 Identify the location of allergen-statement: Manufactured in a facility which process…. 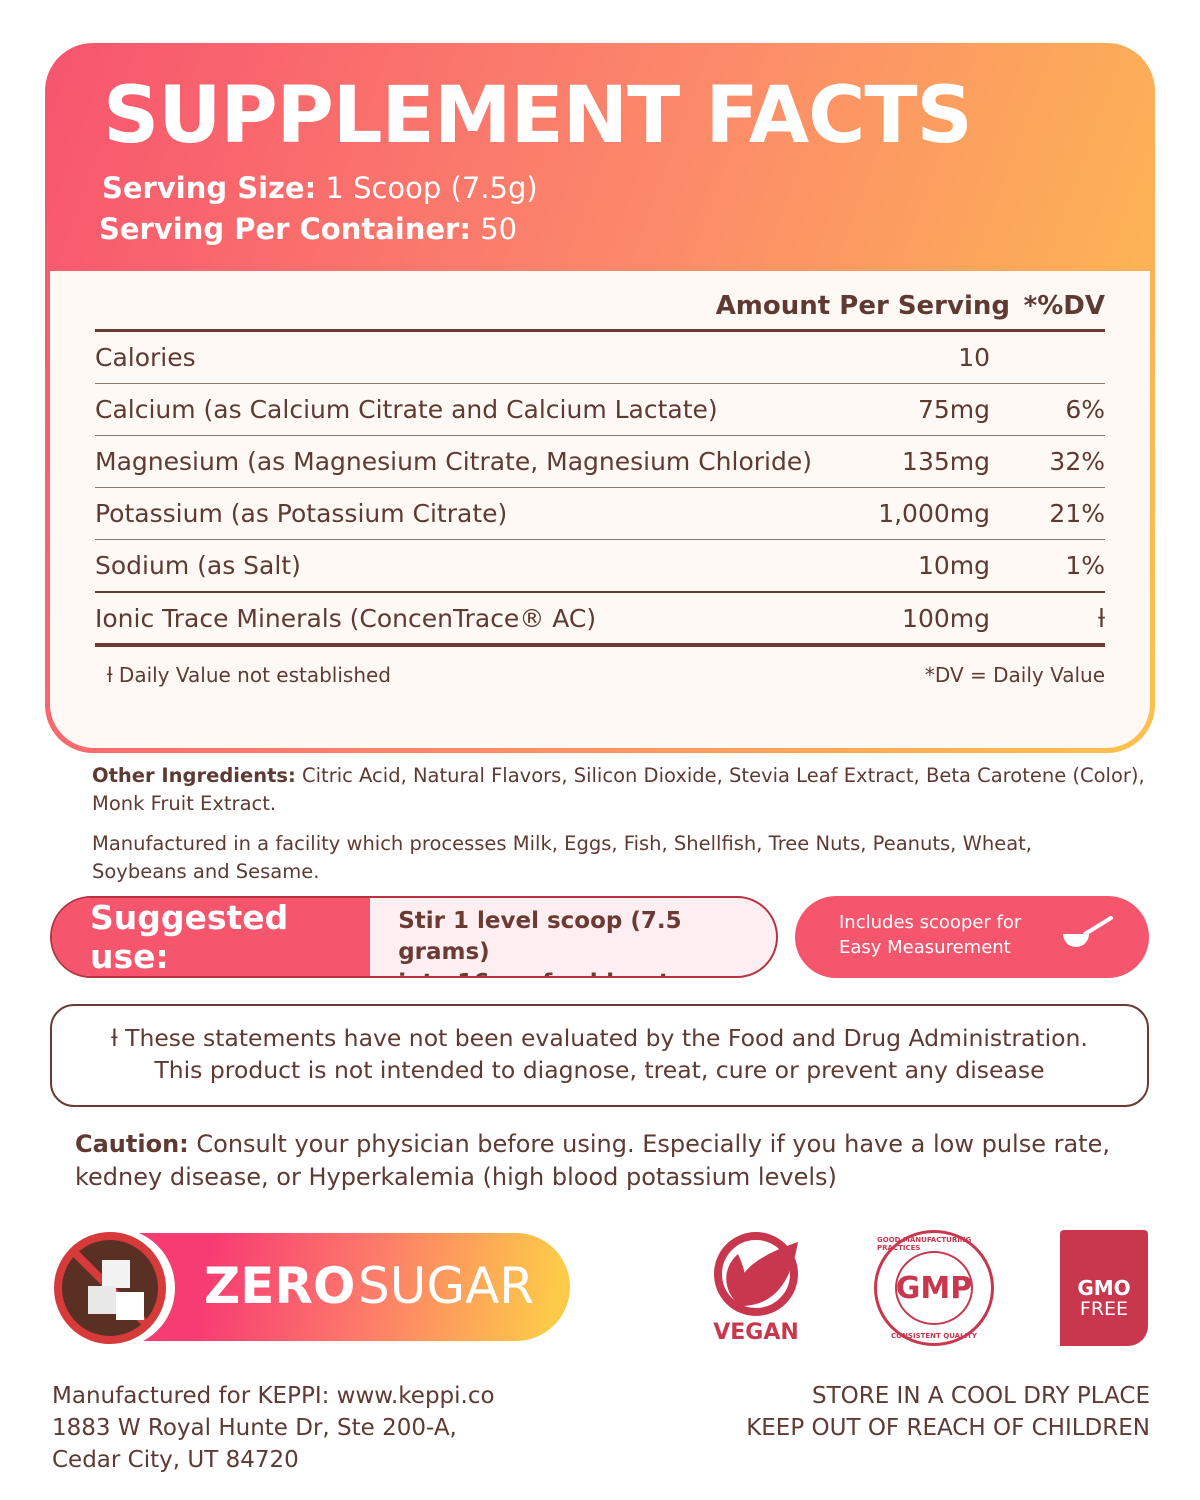
(562, 857).